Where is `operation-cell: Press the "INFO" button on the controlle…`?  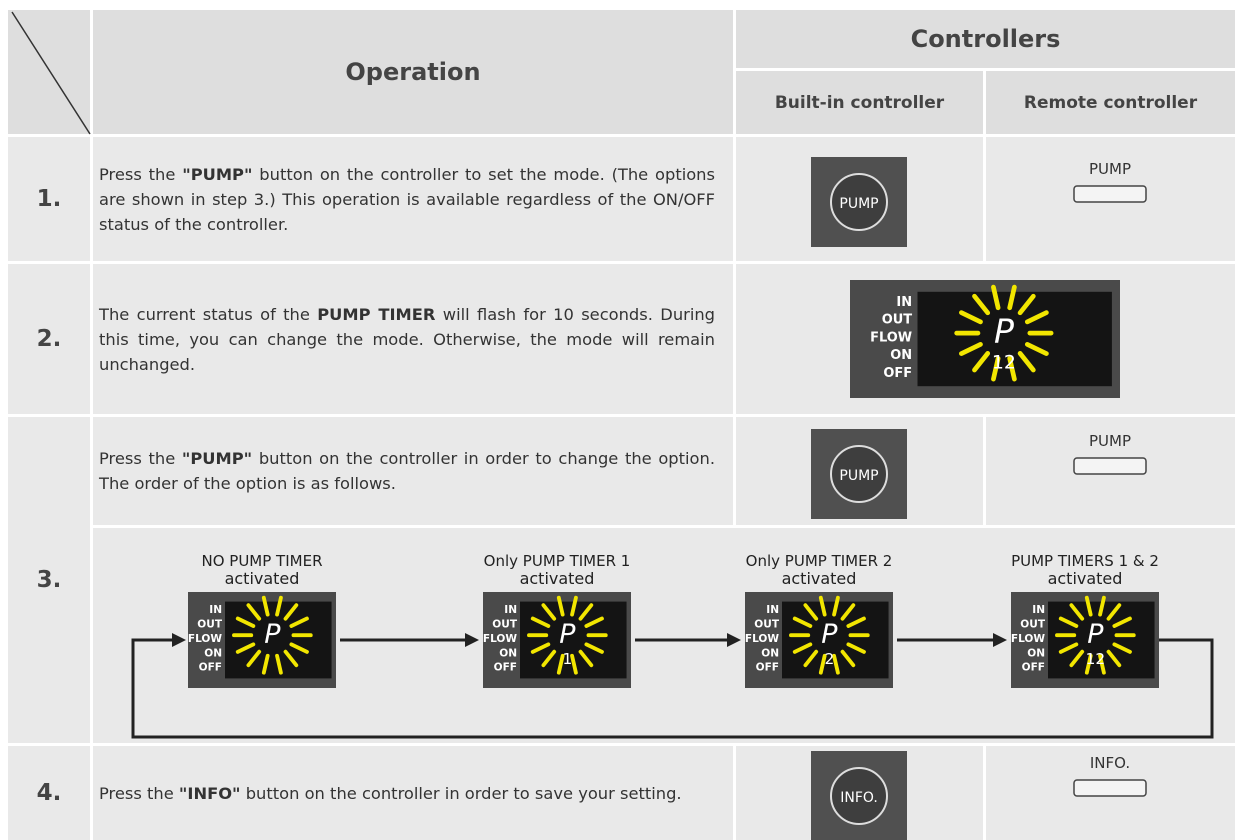
operation-cell: Press the "INFO" button on the controlle… is located at coordinates (413, 793).